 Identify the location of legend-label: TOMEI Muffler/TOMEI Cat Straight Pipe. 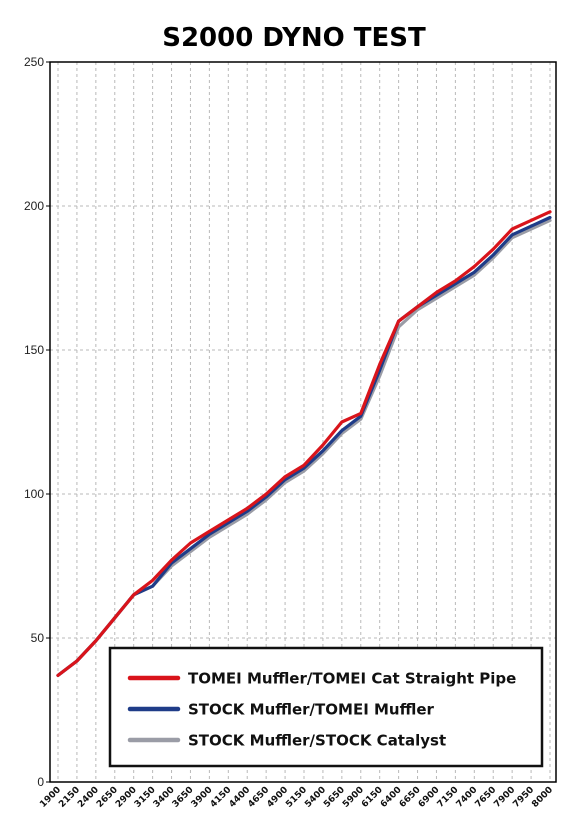
(352, 679).